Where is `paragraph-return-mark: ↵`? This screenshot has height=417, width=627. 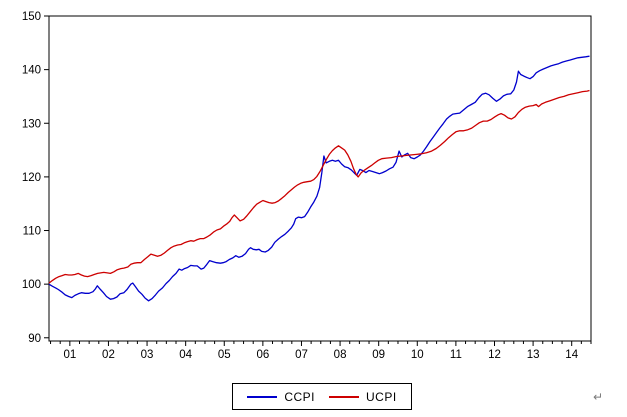
paragraph-return-mark: ↵ is located at coordinates (598, 397).